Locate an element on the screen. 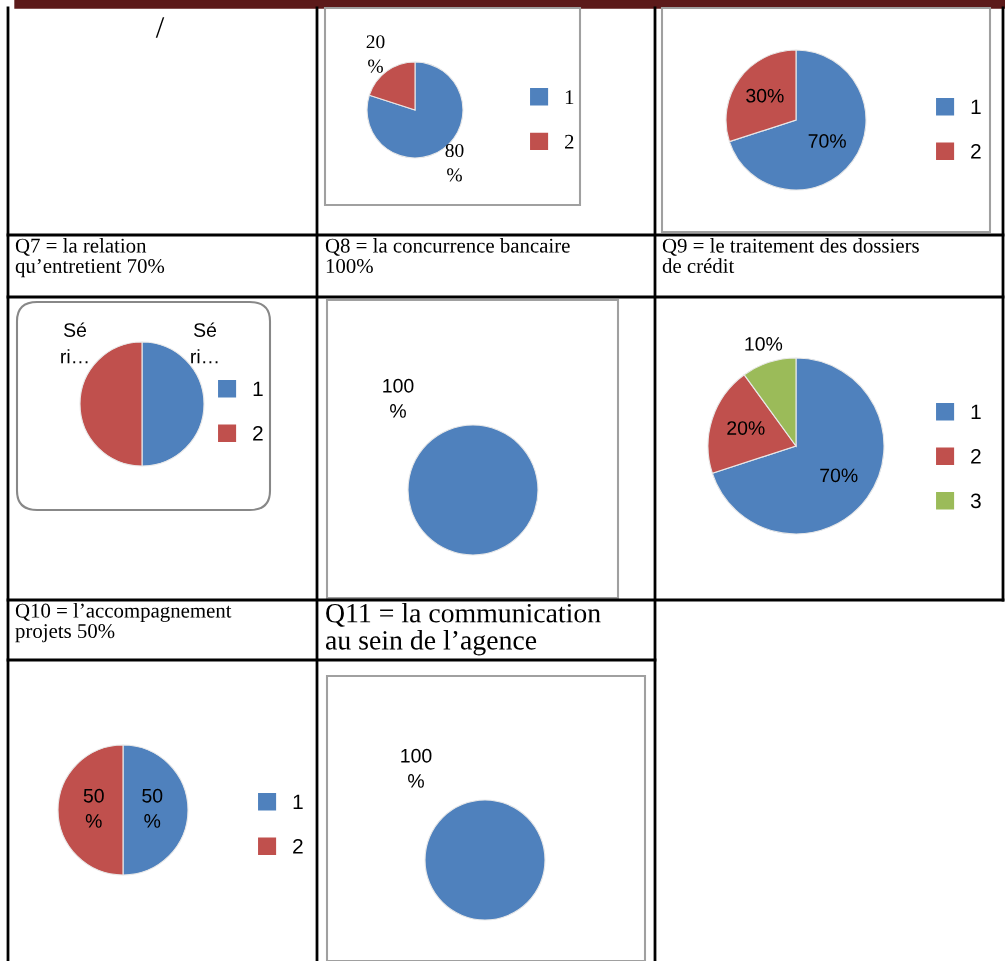 The width and height of the screenshot is (1005, 961). data-label: 20% is located at coordinates (746, 428).